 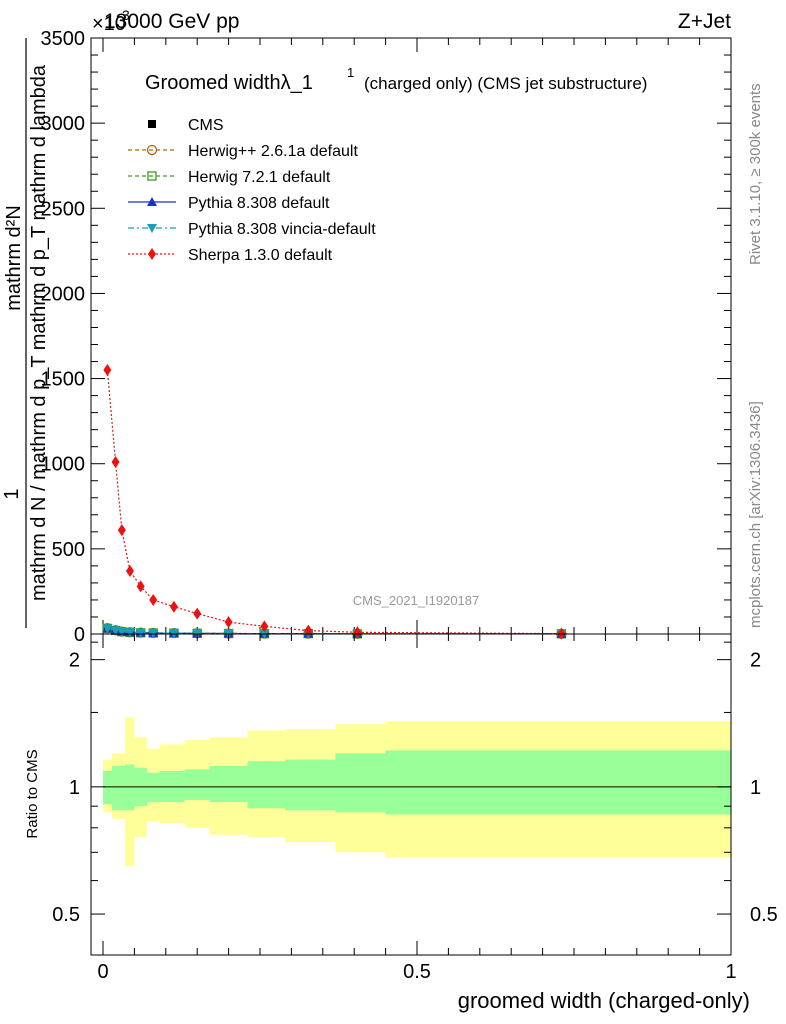 What do you see at coordinates (273, 151) in the screenshot?
I see `legend-label: Herwig++ 2.6.1a default` at bounding box center [273, 151].